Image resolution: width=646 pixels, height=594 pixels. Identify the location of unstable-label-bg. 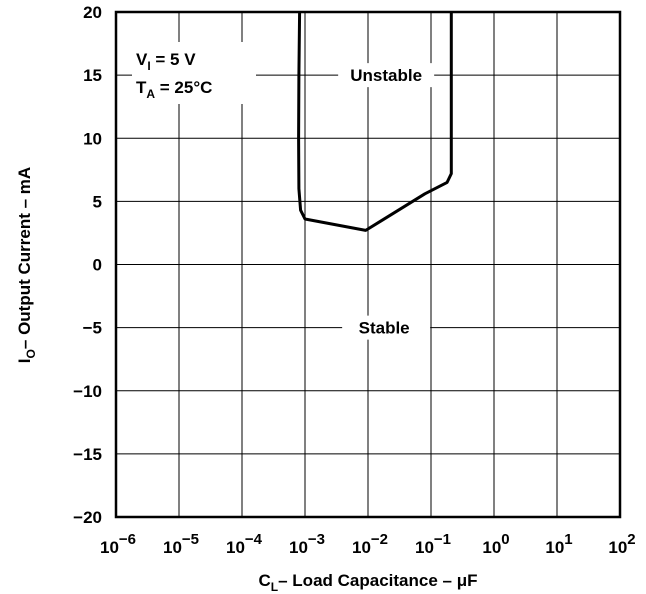
(386, 75).